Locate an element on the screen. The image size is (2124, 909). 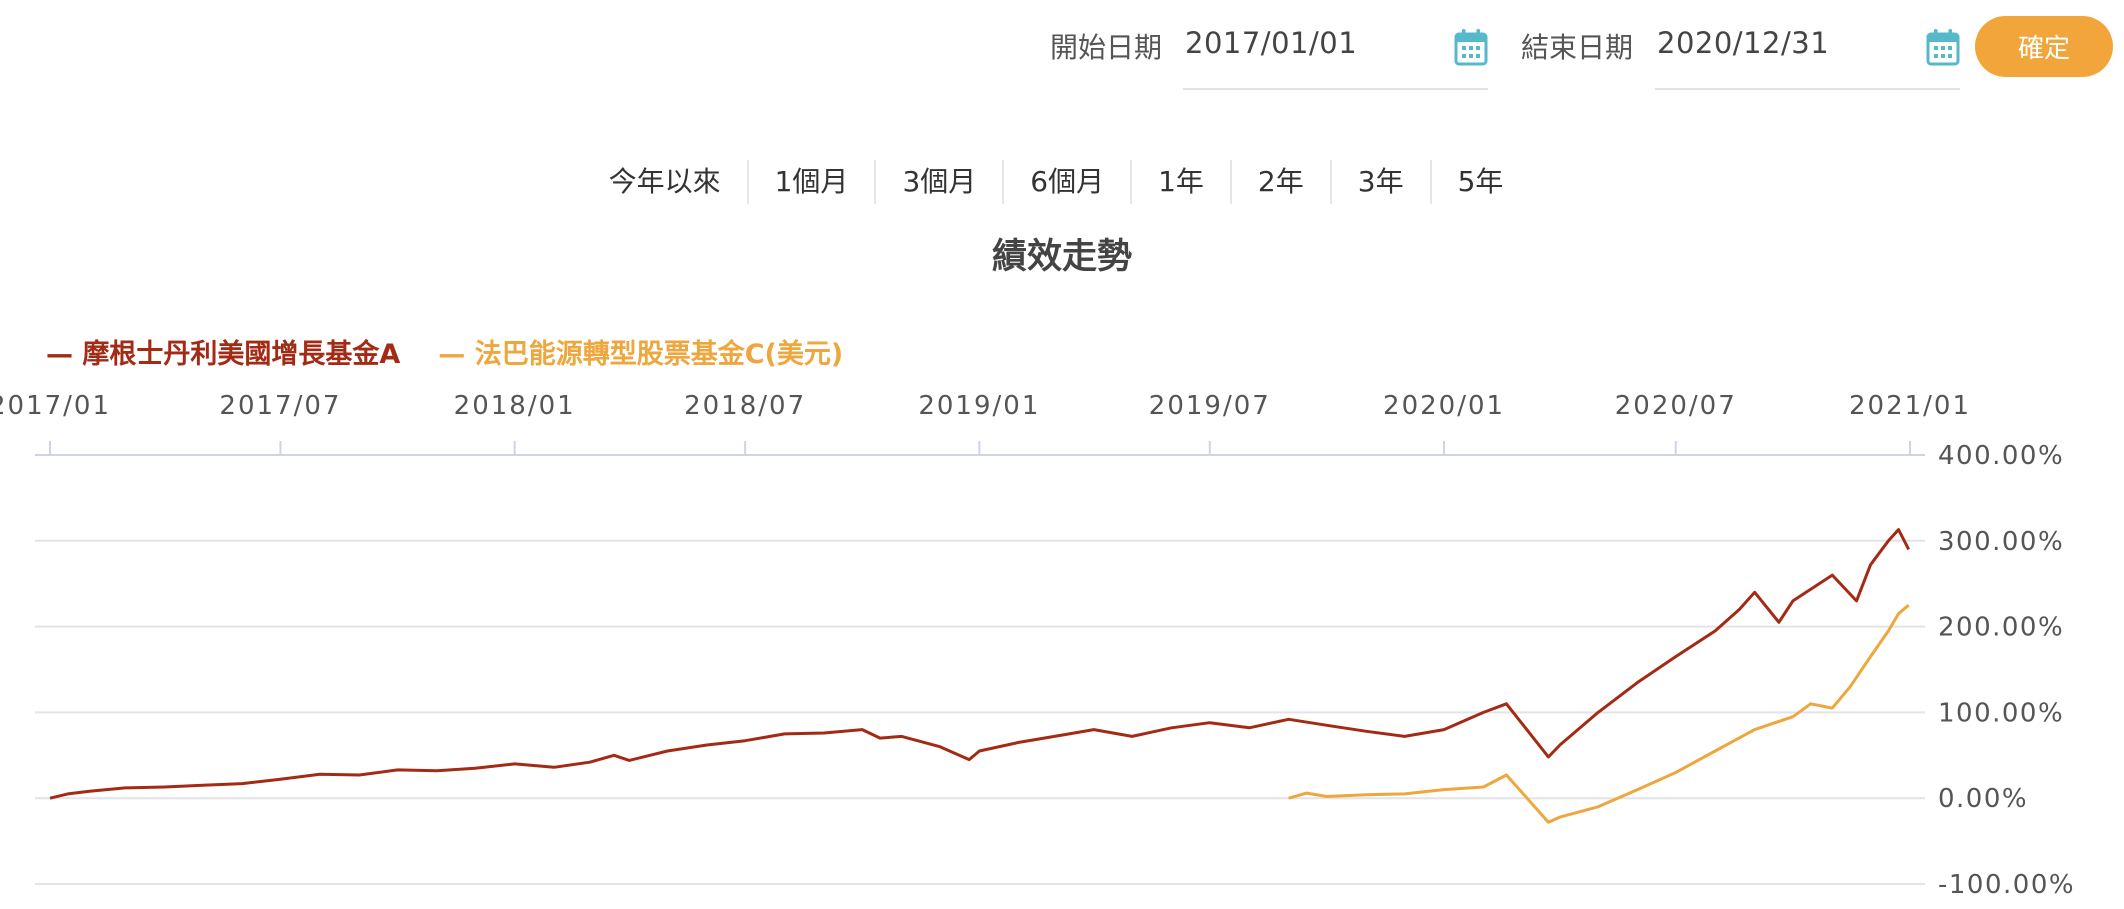
x-tick-label: 2020/07 is located at coordinates (1676, 406).